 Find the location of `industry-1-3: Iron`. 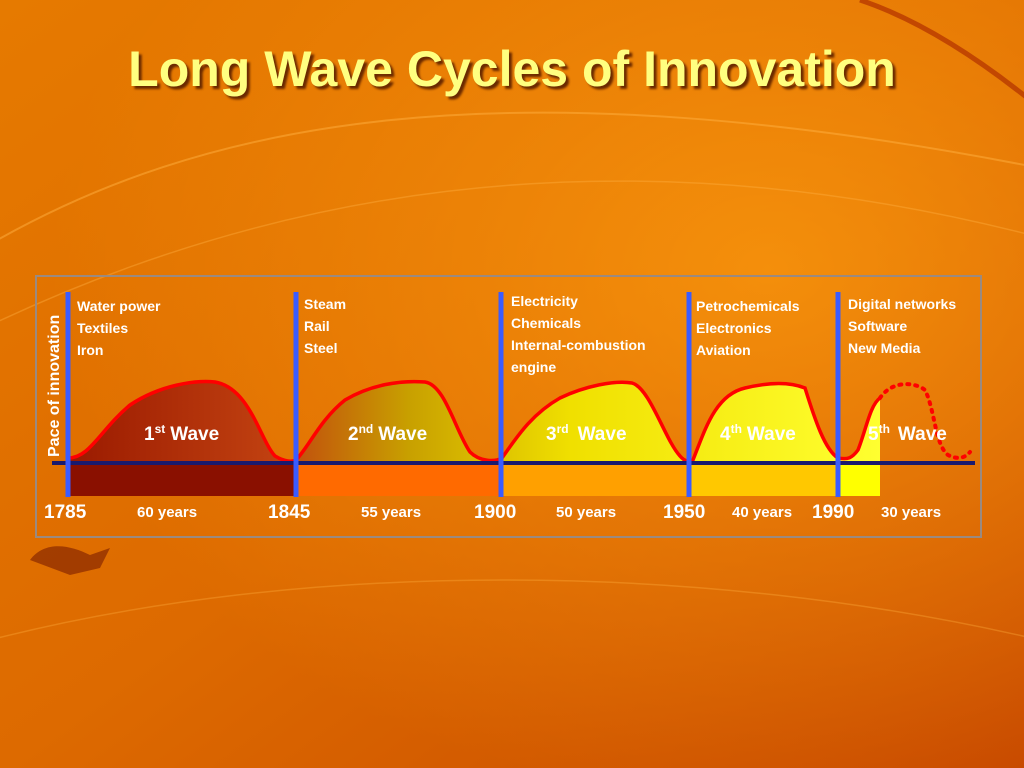

industry-1-3: Iron is located at coordinates (90, 350).